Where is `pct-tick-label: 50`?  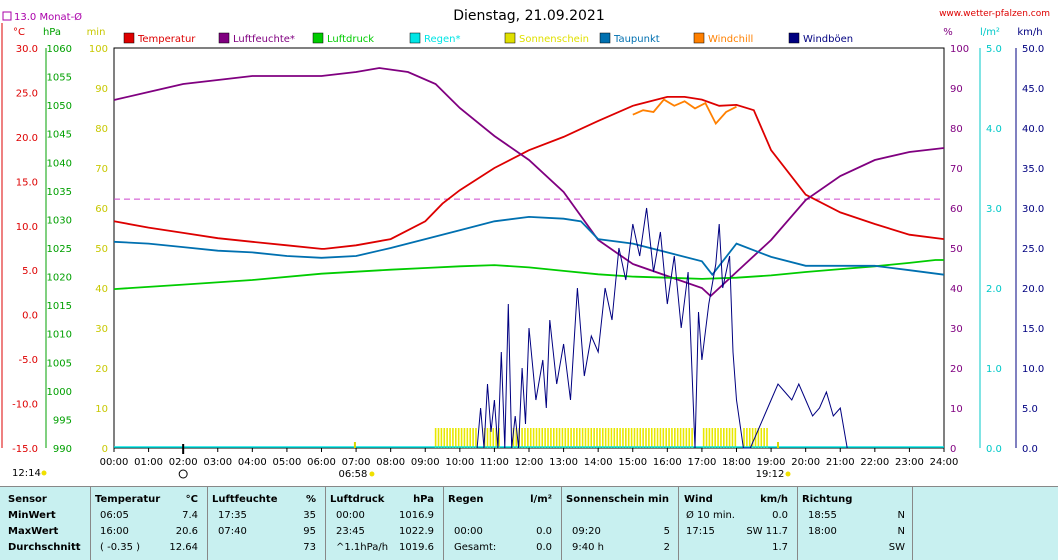 pct-tick-label: 50 is located at coordinates (956, 249).